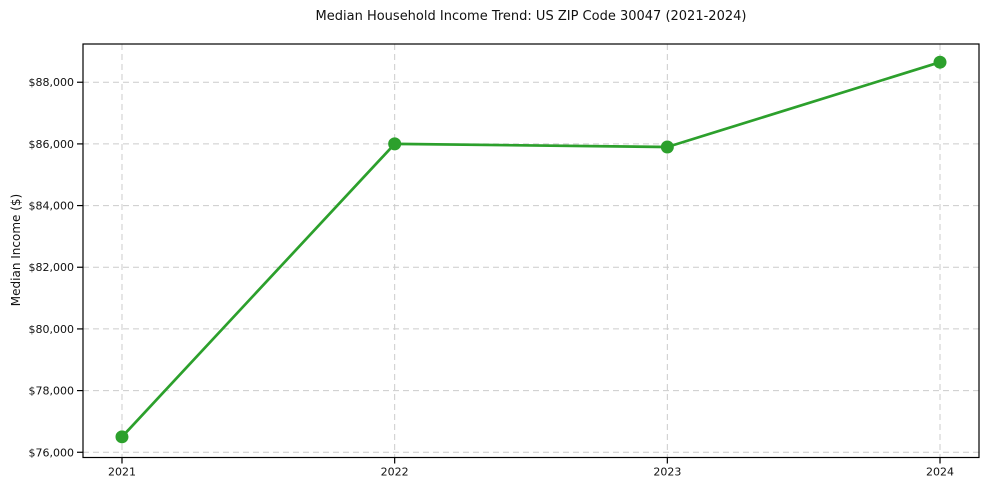 Image resolution: width=989 pixels, height=490 pixels. Describe the element at coordinates (52, 329) in the screenshot. I see `y-tick-label: $80,000` at that location.